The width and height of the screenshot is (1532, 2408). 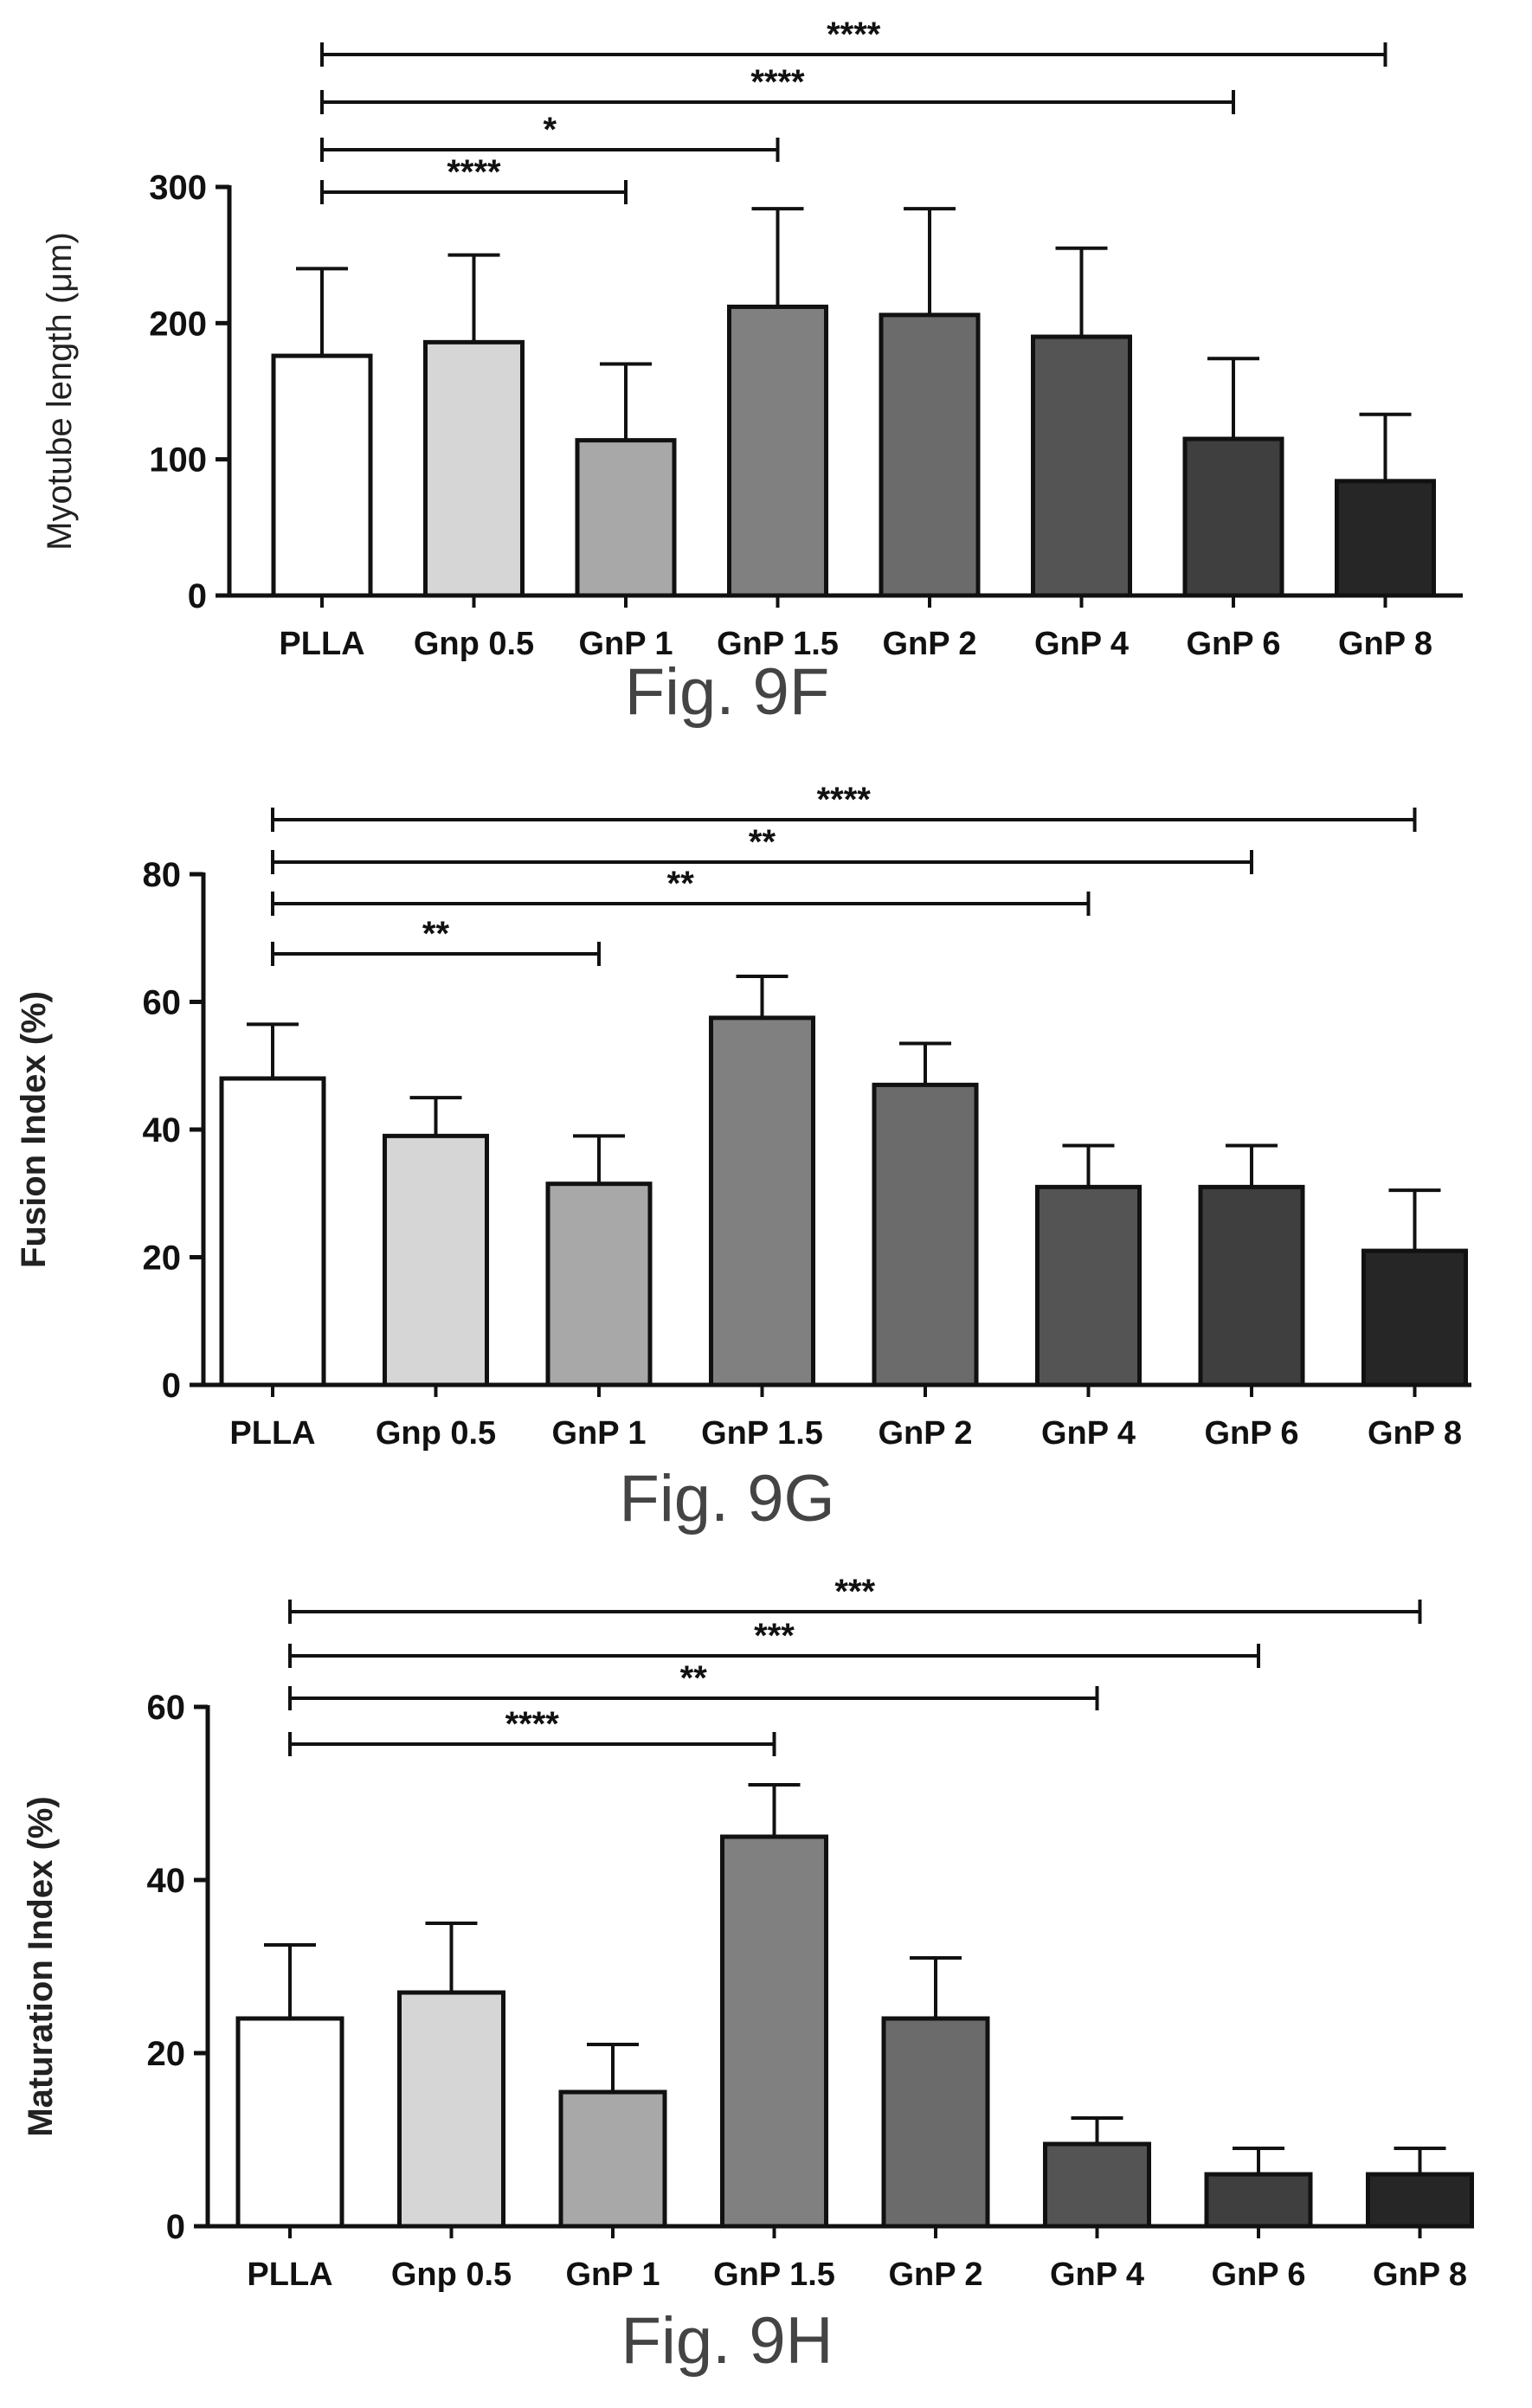 I want to click on figure-caption: Fig. 9H, so click(x=727, y=2341).